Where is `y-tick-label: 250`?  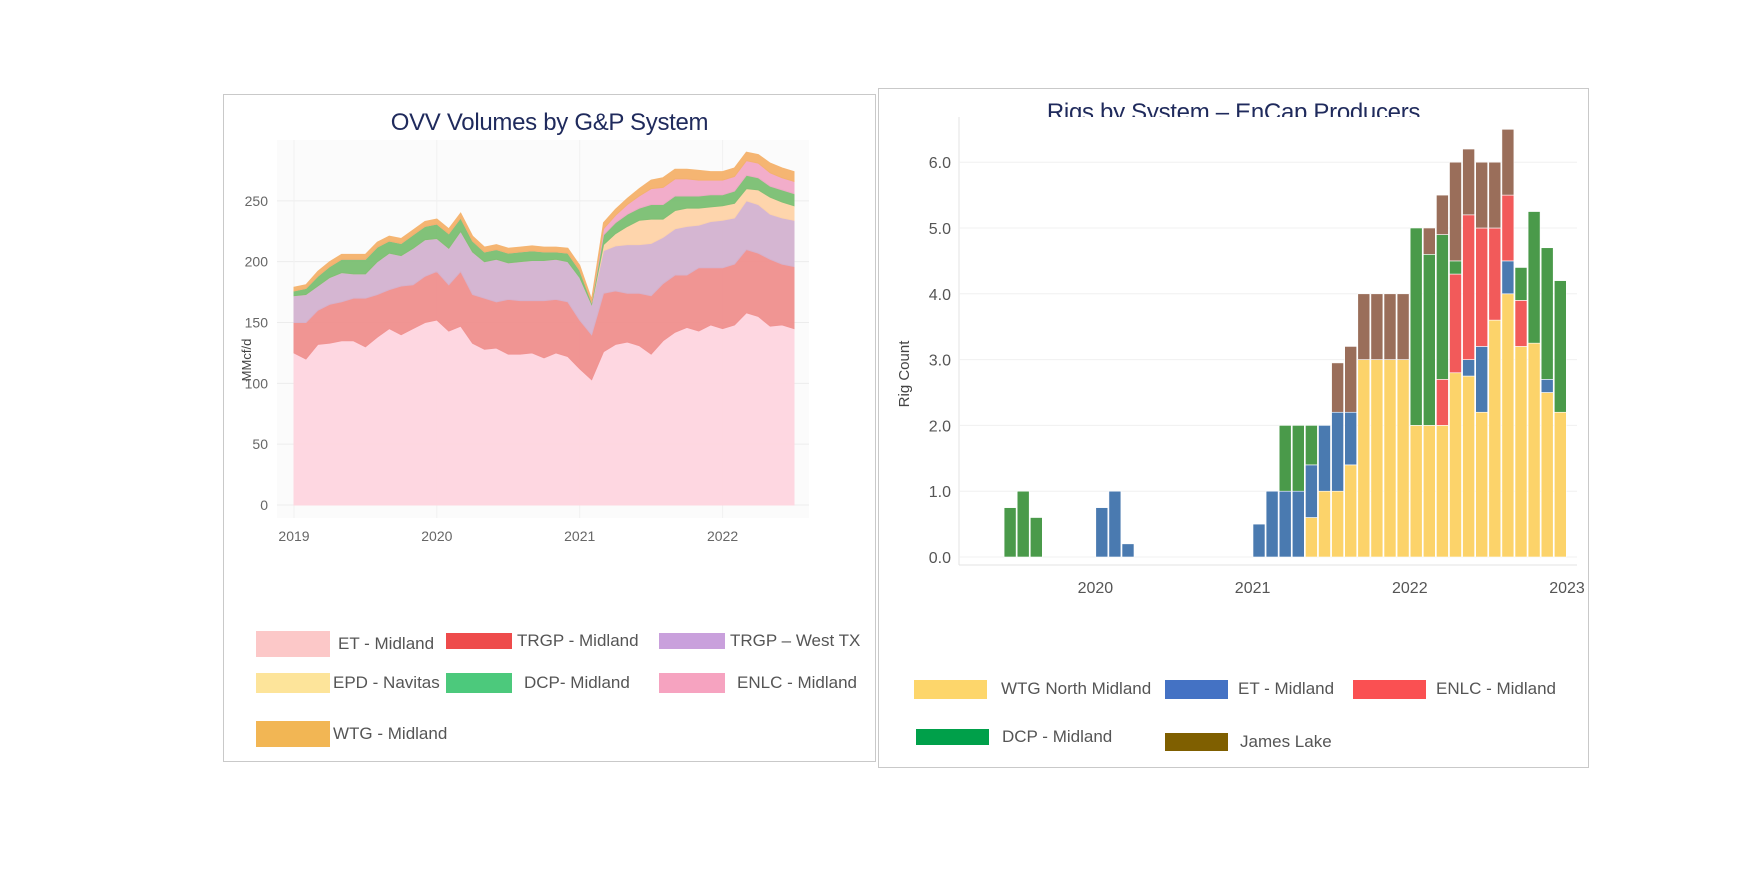
y-tick-label: 250 is located at coordinates (257, 201).